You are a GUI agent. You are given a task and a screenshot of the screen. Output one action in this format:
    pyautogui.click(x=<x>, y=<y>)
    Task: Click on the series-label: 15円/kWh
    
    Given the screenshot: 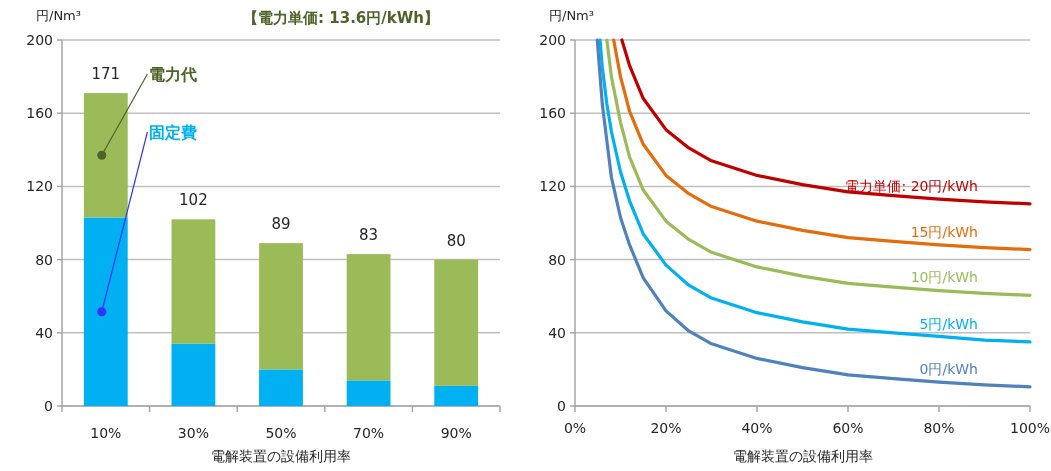 What is the action you would take?
    pyautogui.click(x=944, y=231)
    